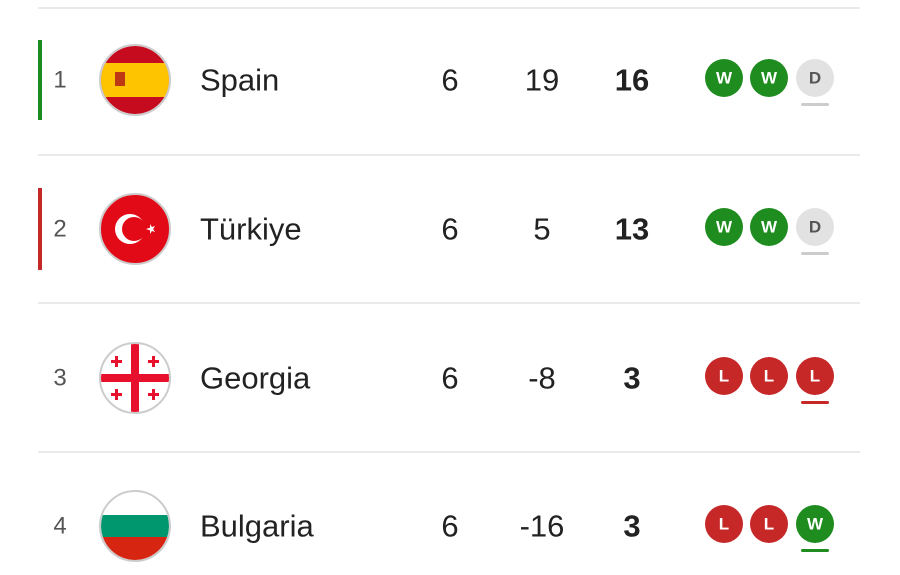 The width and height of the screenshot is (900, 575). Describe the element at coordinates (59, 229) in the screenshot. I see `position: 2` at that location.